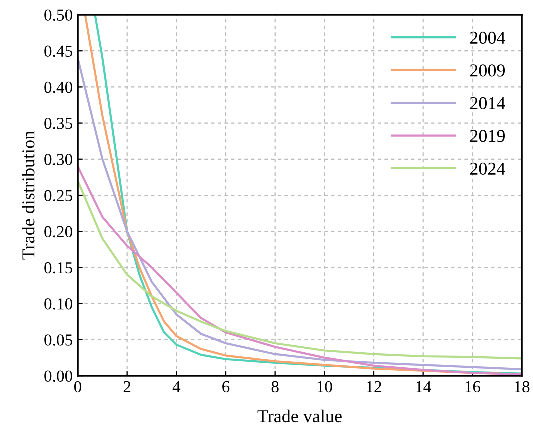 The width and height of the screenshot is (533, 439). I want to click on legend-label: 2014, so click(488, 103).